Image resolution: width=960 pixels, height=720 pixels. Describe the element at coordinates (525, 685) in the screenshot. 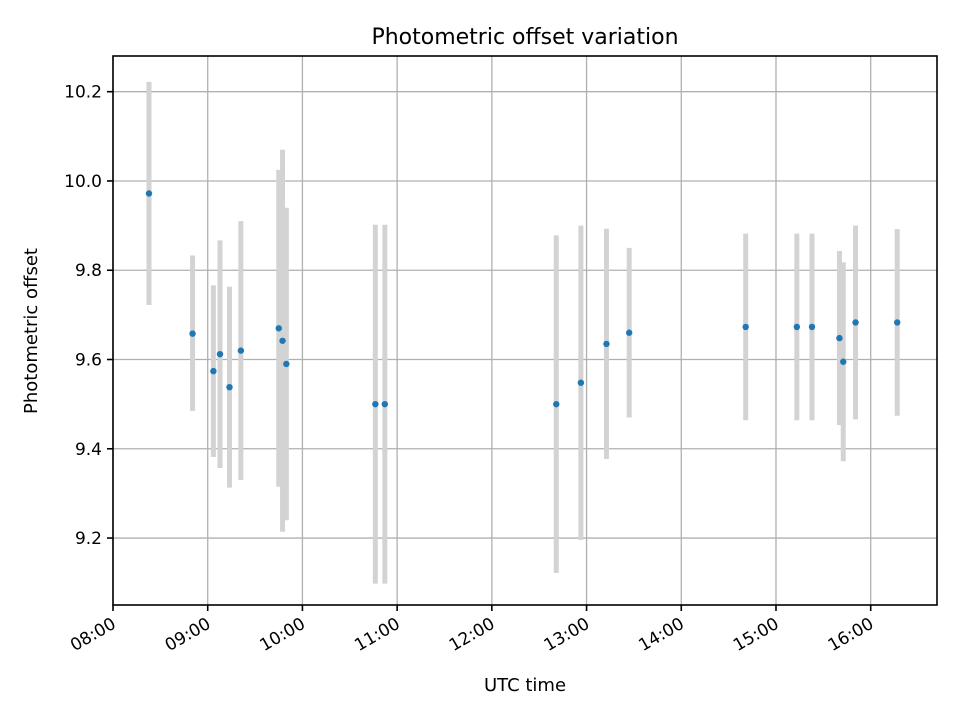

I see `x-axis-label: UTC time` at that location.